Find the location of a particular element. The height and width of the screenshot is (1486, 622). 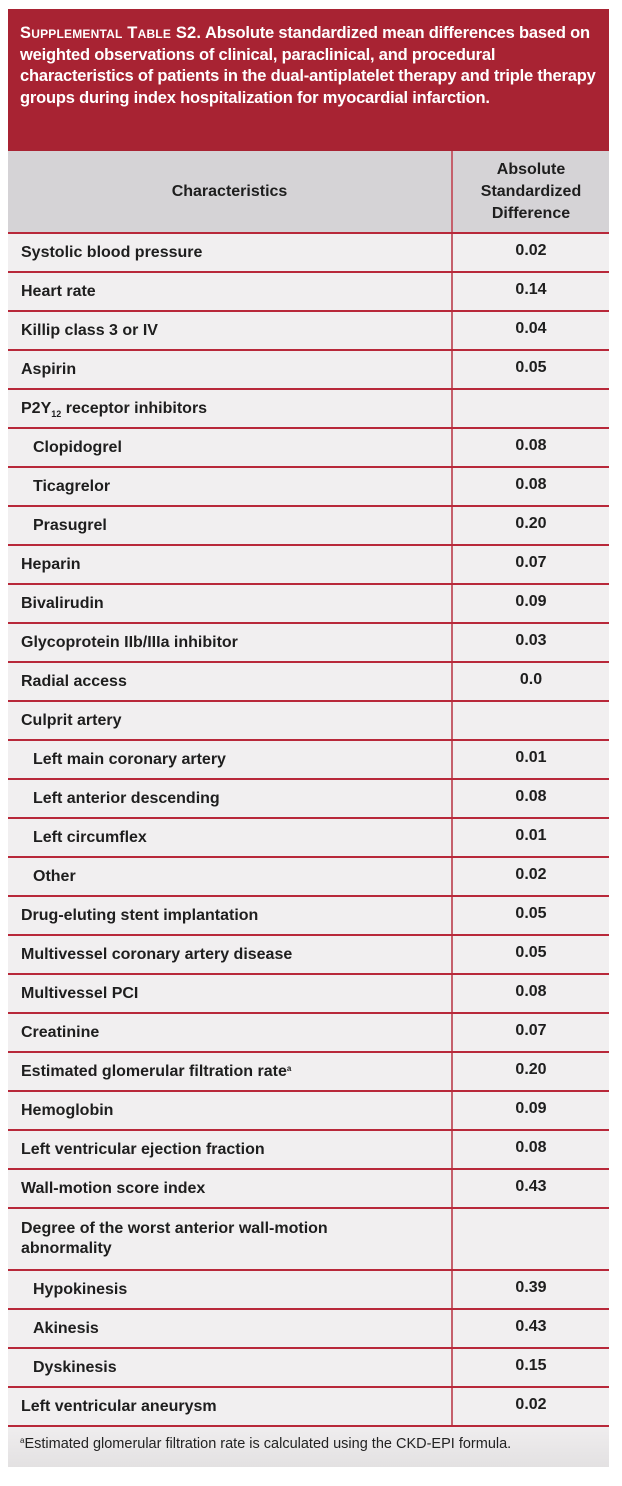

table-row: Hypokinesis 0.39 is located at coordinates (308, 1290).